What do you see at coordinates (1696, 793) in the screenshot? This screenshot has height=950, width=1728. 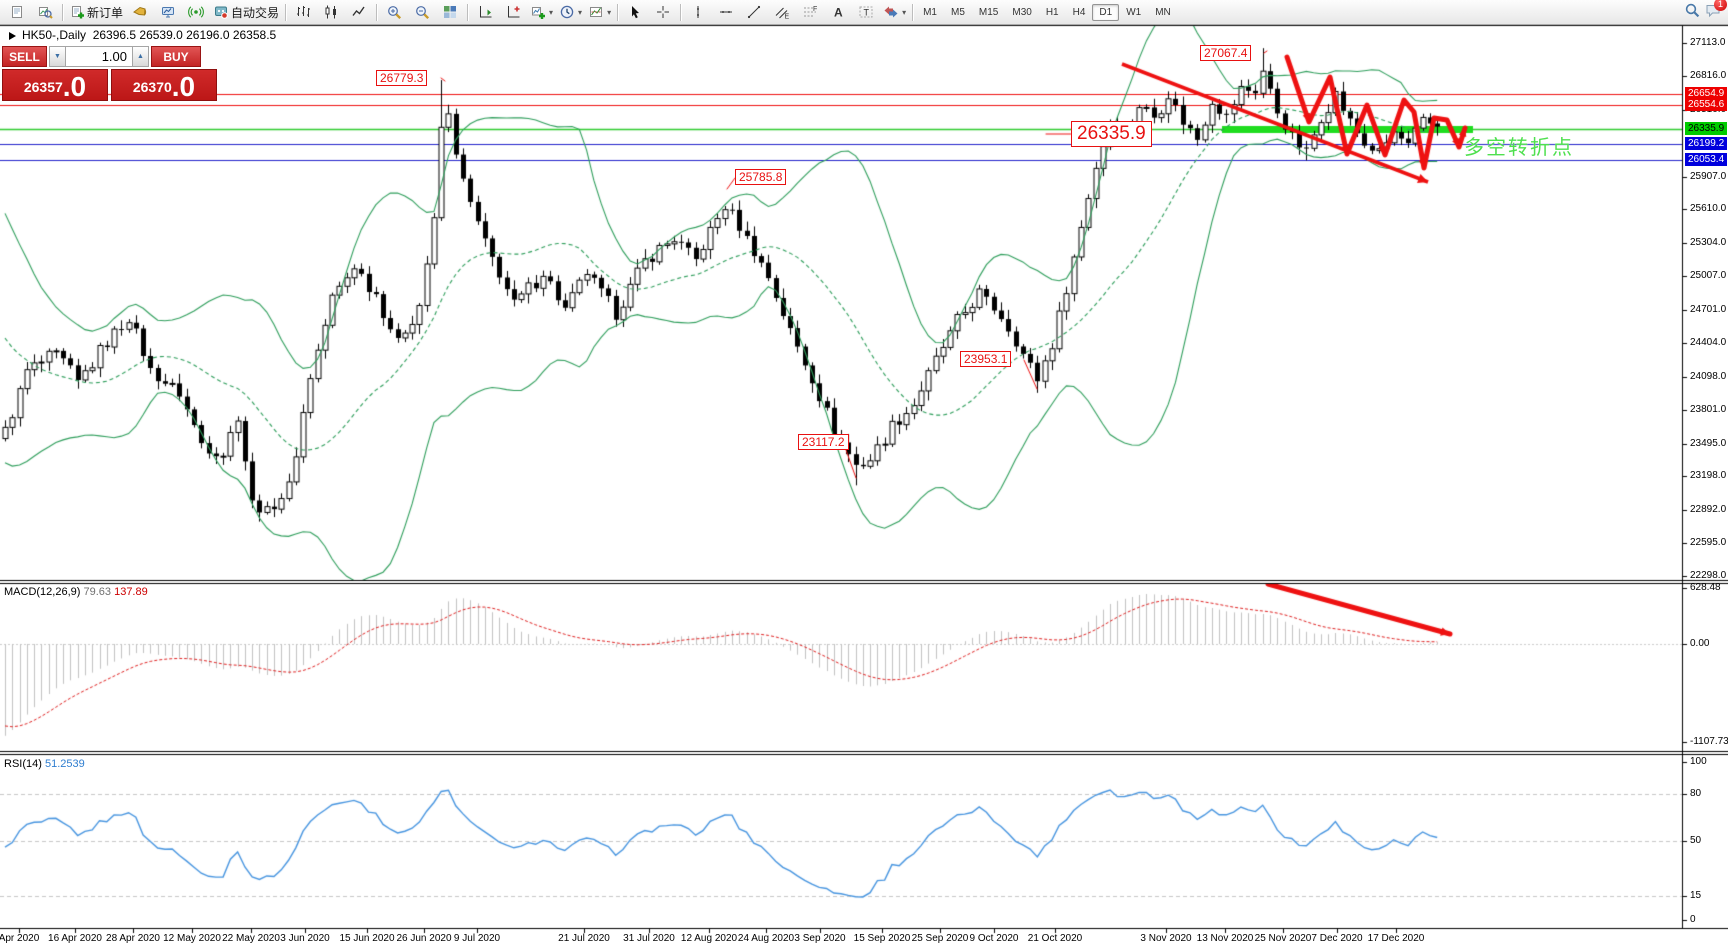 I see `rsi-axis-tick: 80` at bounding box center [1696, 793].